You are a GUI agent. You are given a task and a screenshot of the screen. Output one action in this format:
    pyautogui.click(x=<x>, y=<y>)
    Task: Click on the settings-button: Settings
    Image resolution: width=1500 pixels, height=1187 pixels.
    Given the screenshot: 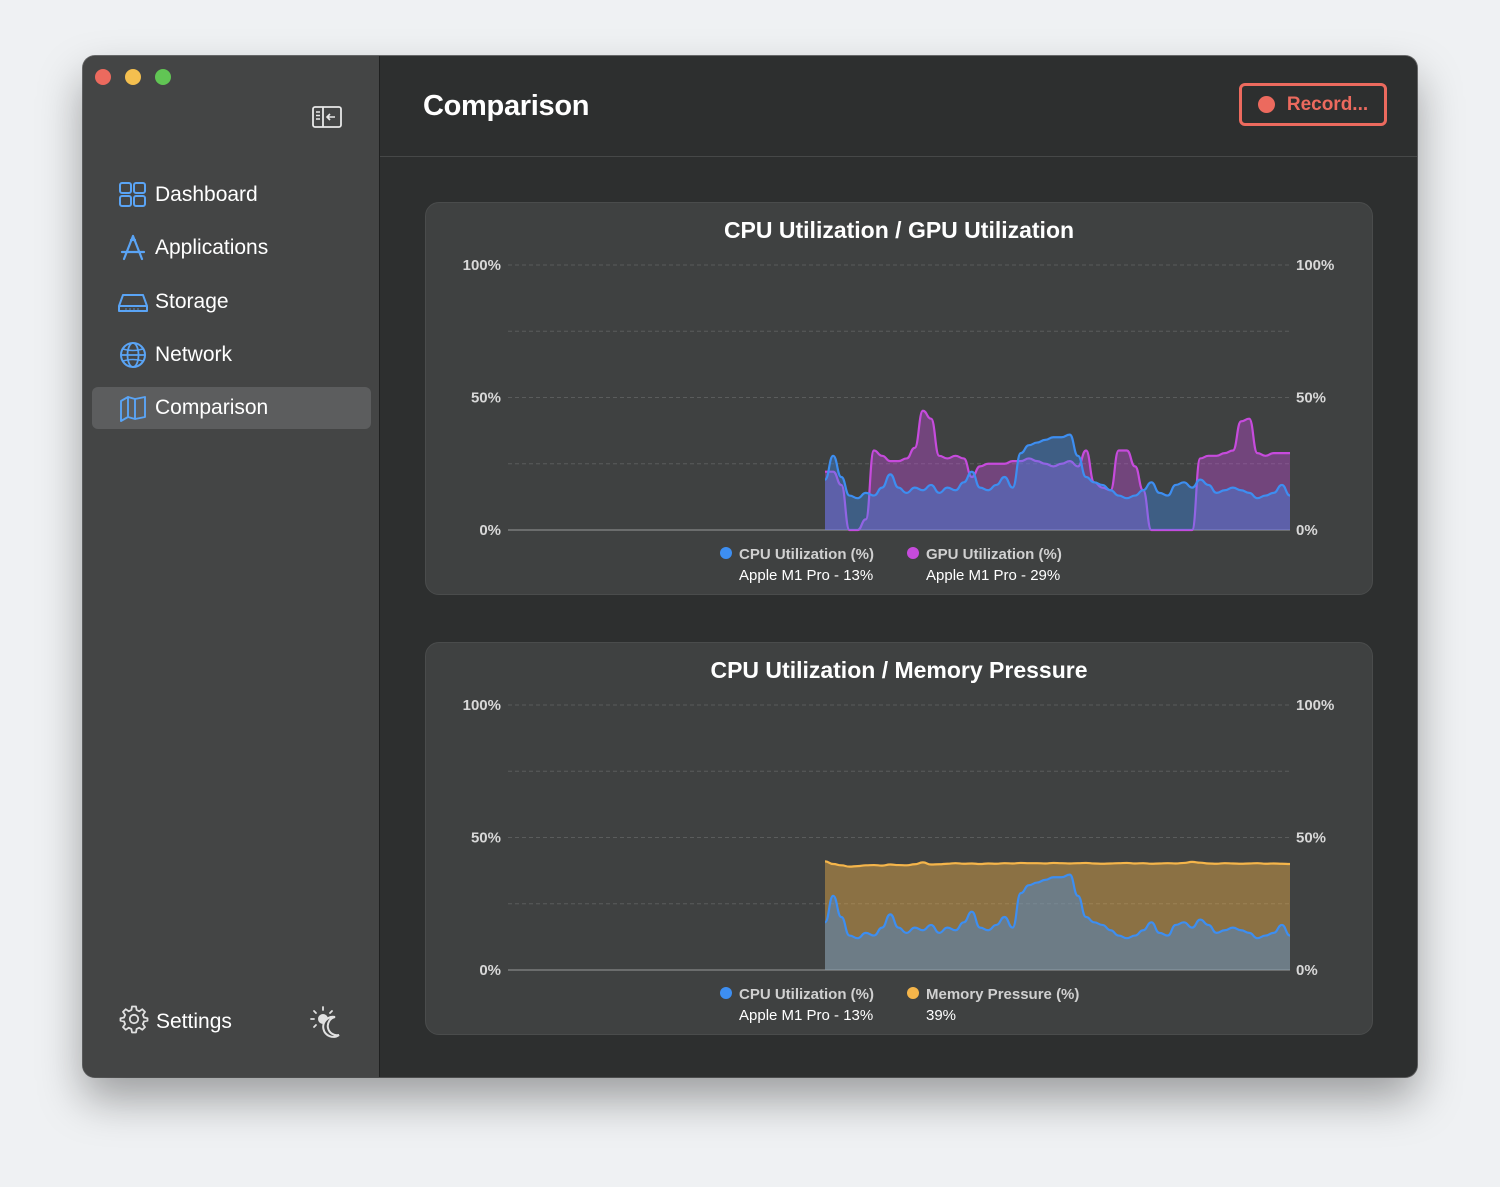 What is the action you would take?
    pyautogui.click(x=175, y=1021)
    